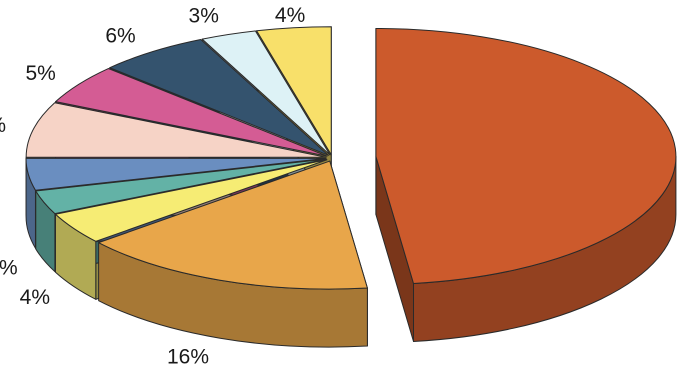 The image size is (693, 387). I want to click on pie-slice-label-8: 6%, so click(120, 36).